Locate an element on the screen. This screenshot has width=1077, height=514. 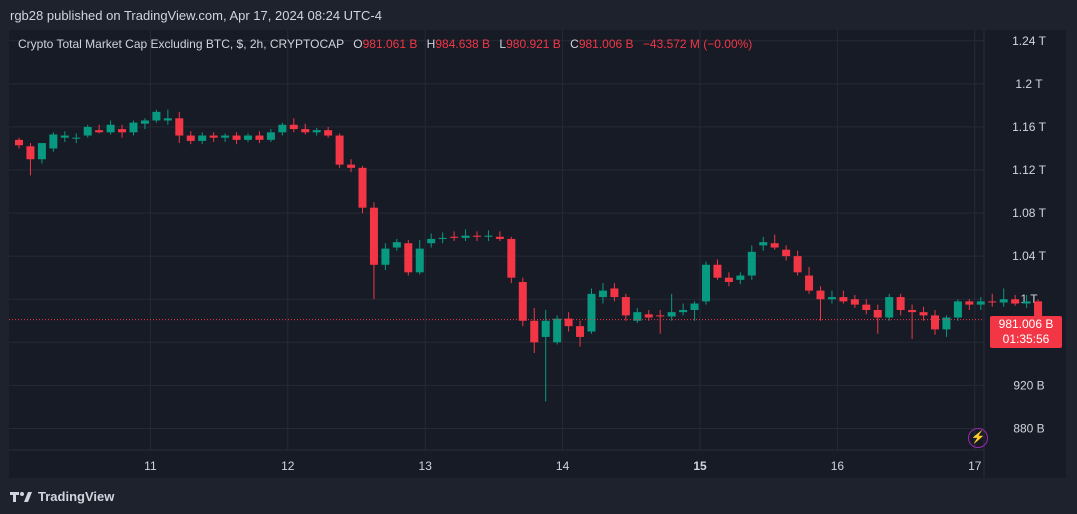
brand-name: TradingView is located at coordinates (76, 496).